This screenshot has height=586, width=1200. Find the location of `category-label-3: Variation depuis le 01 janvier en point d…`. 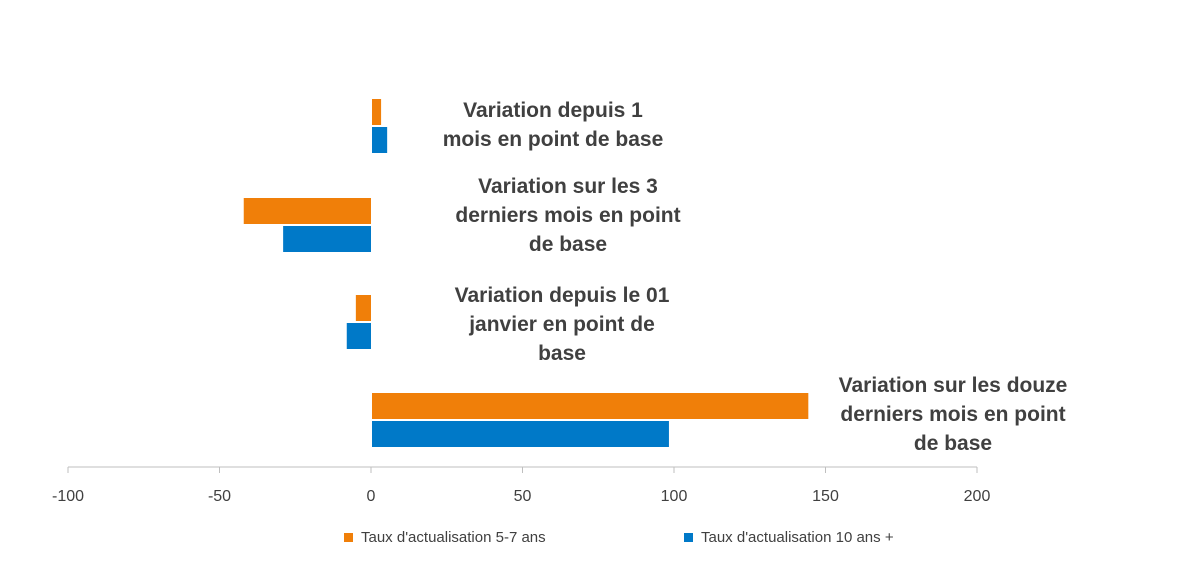

category-label-3: Variation depuis le 01 janvier en point d… is located at coordinates (562, 324).